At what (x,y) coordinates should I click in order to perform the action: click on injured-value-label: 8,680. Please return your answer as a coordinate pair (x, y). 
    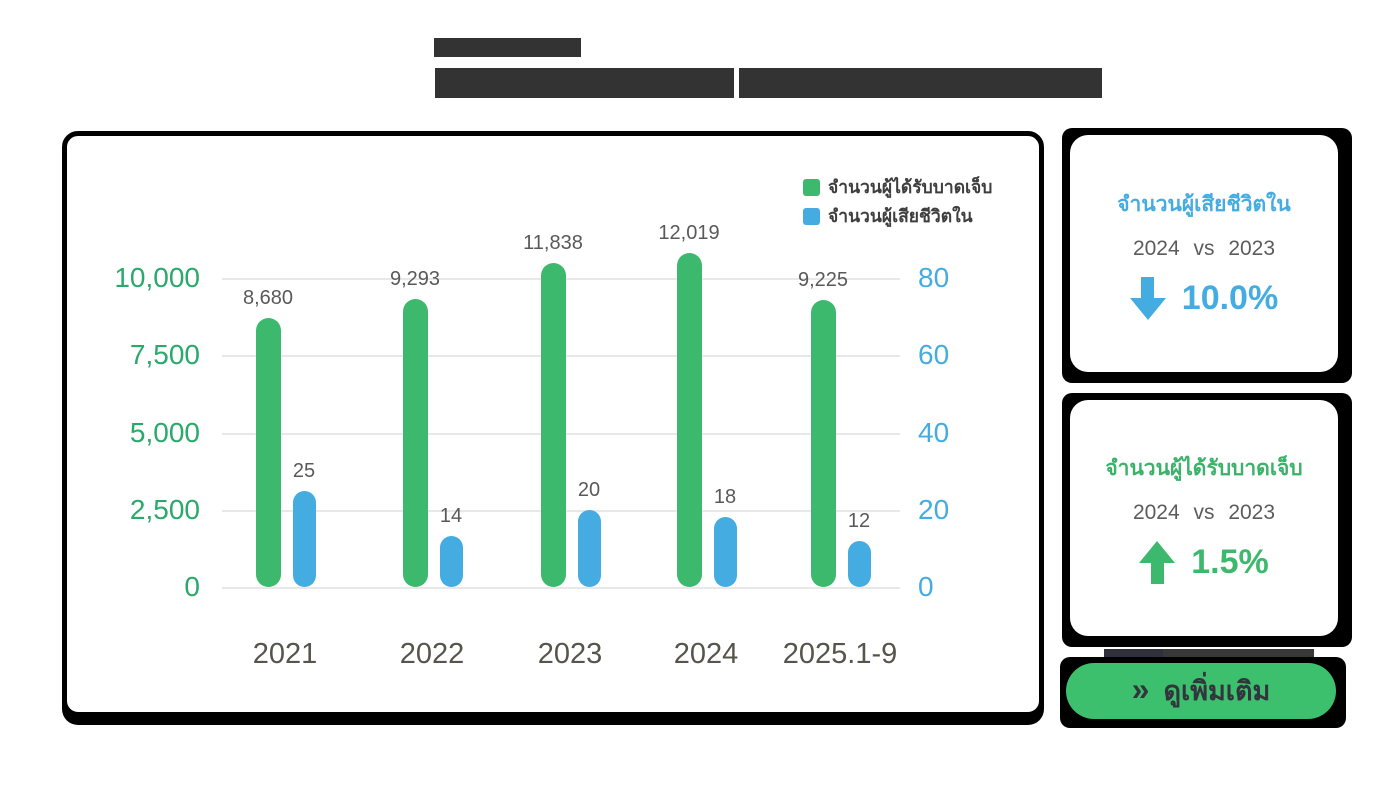
    Looking at the image, I should click on (268, 298).